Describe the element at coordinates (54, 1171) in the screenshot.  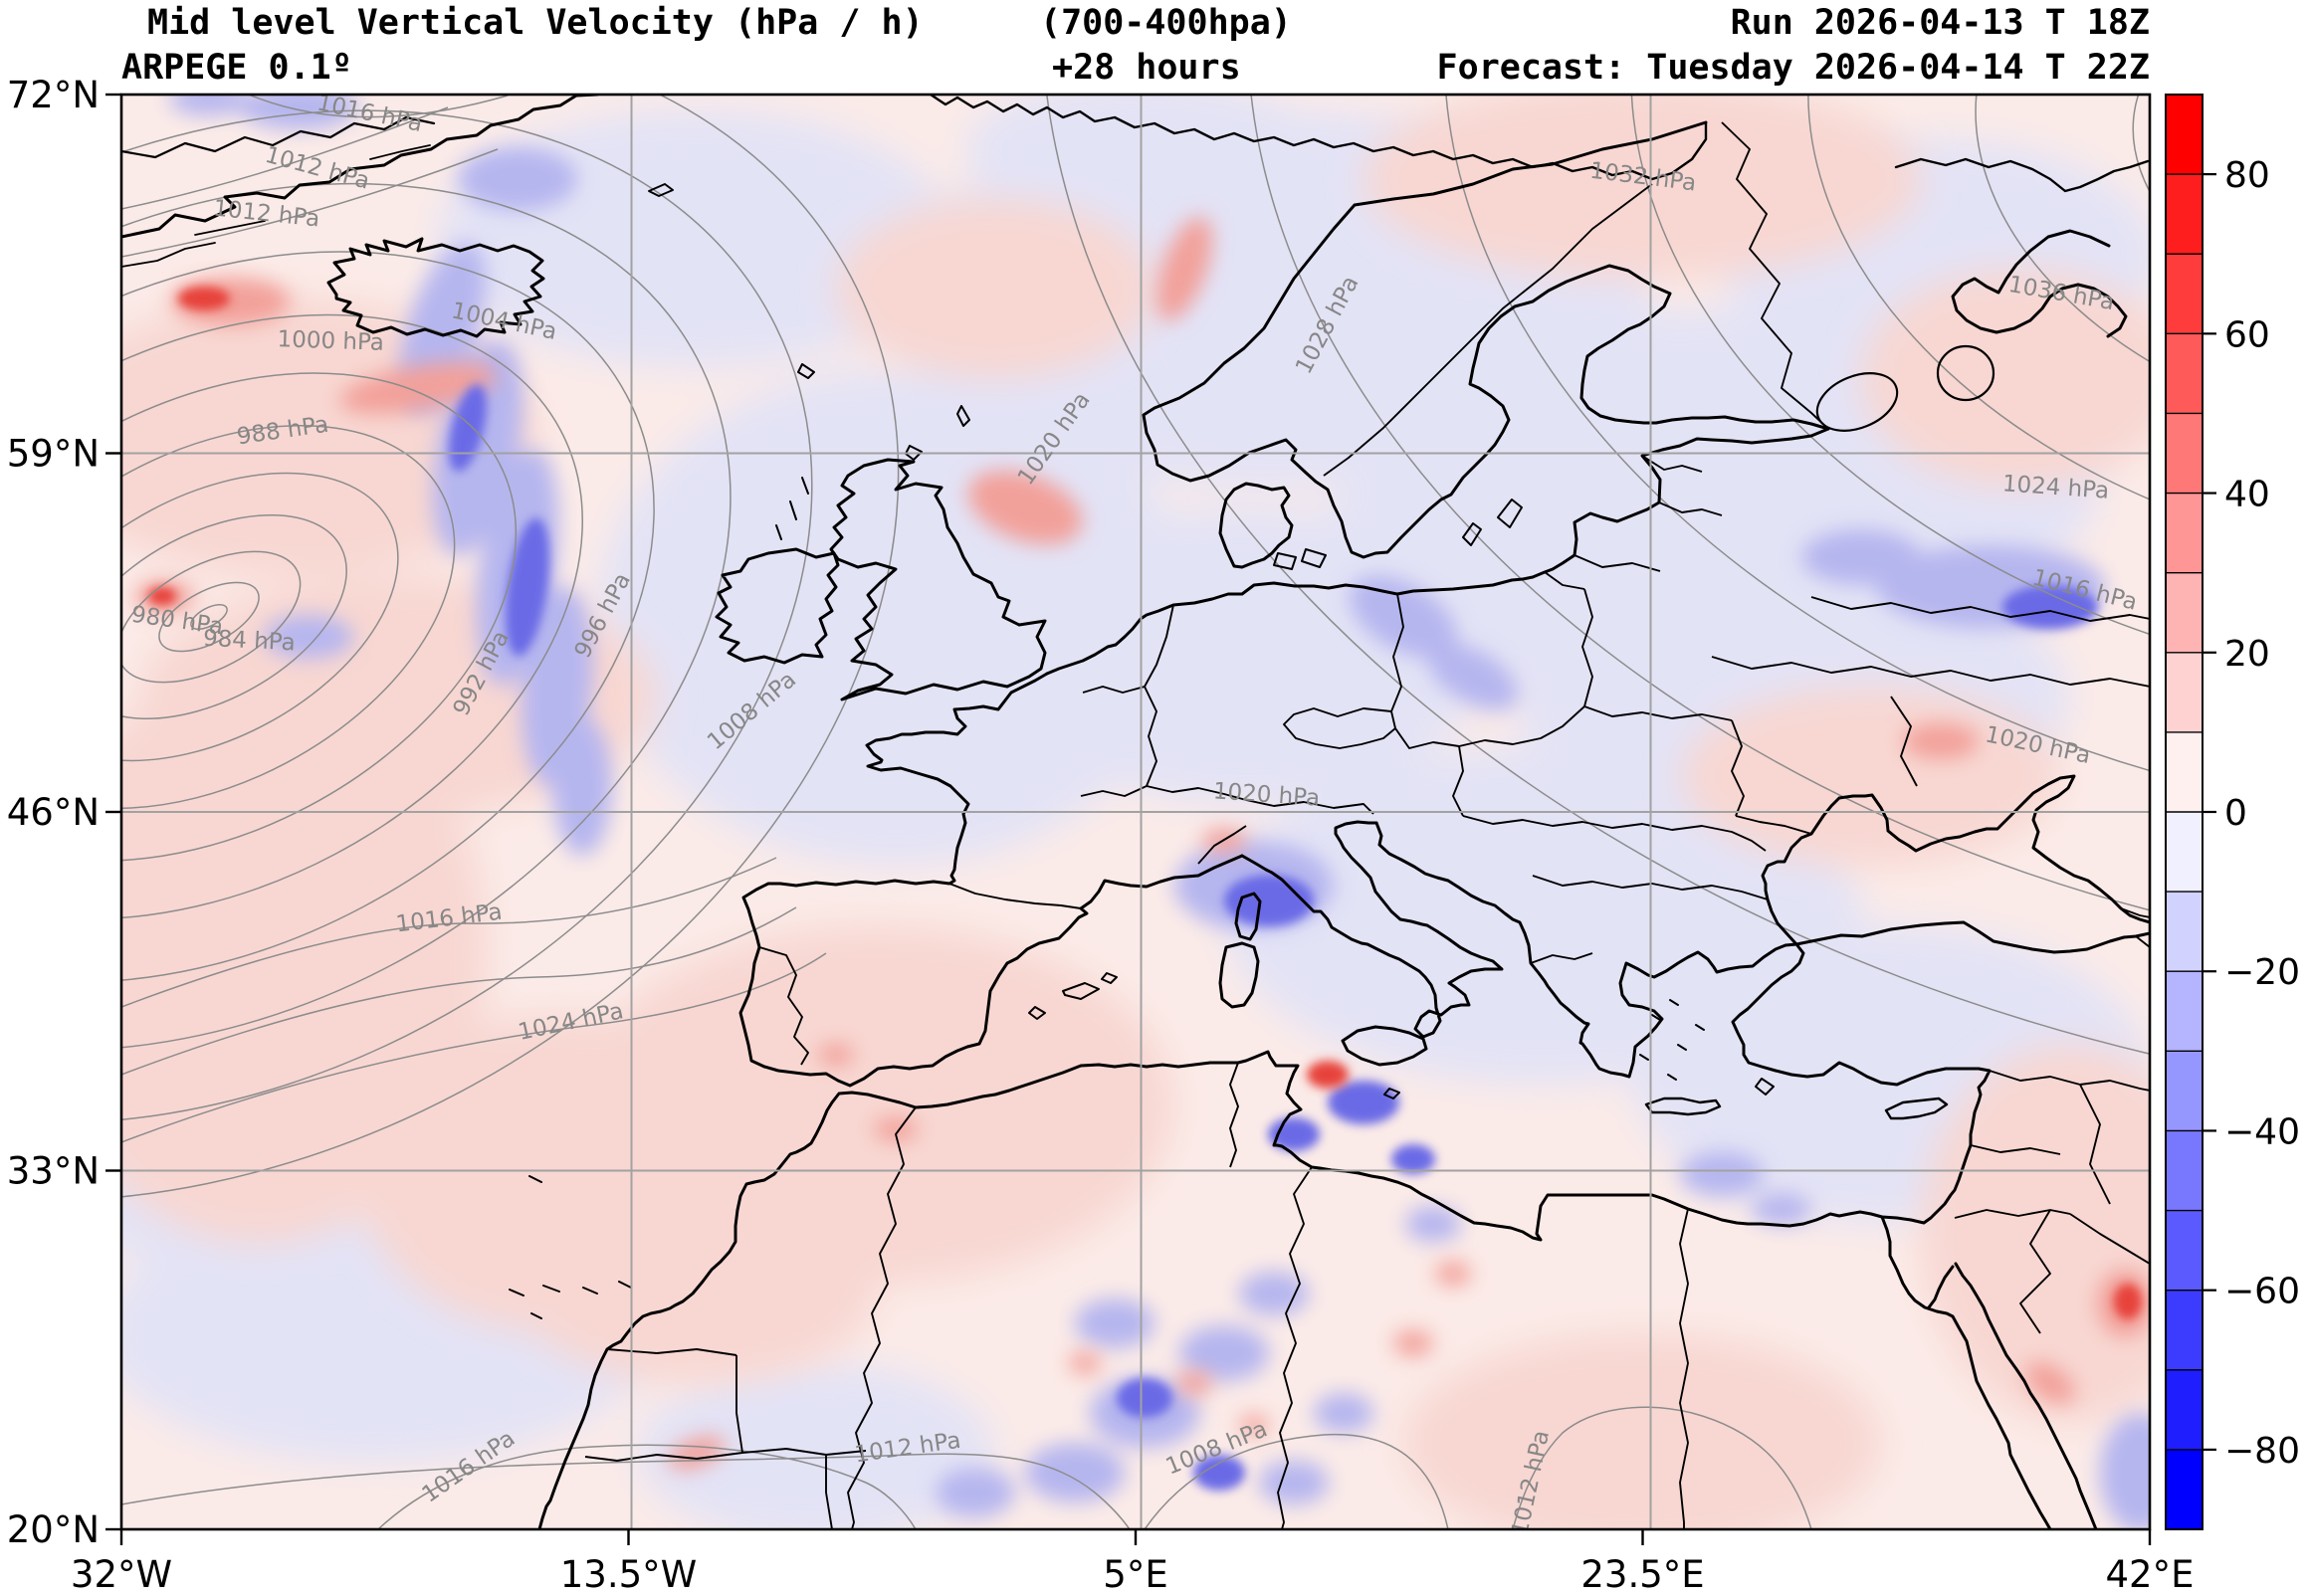
I see `lat-tick-label: 33°N` at that location.